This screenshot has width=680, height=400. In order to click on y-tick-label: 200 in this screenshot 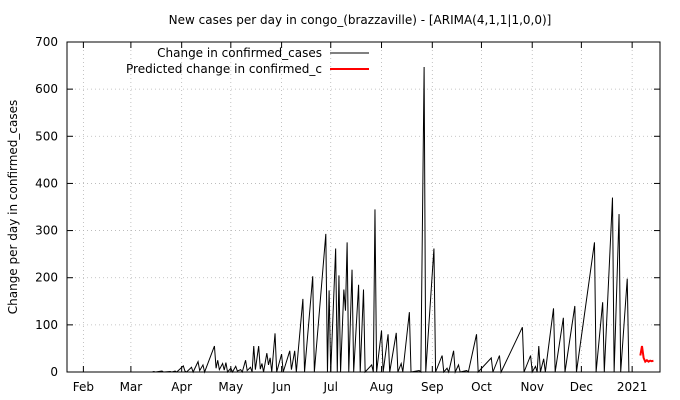, I will do `click(46, 278)`.